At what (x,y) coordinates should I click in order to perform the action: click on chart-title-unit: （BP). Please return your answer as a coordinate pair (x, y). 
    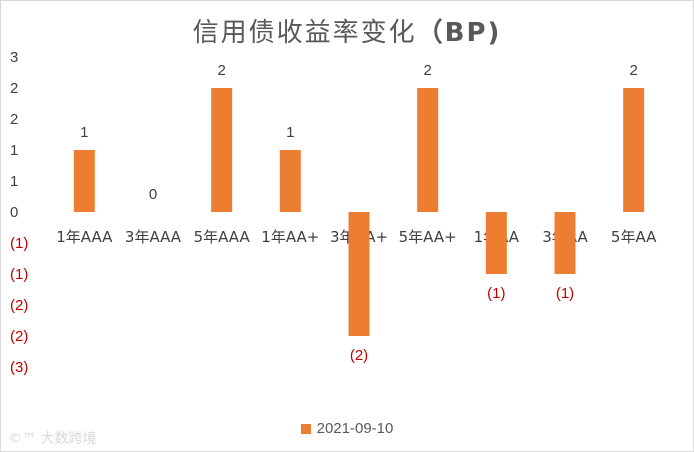
    Looking at the image, I should click on (459, 33).